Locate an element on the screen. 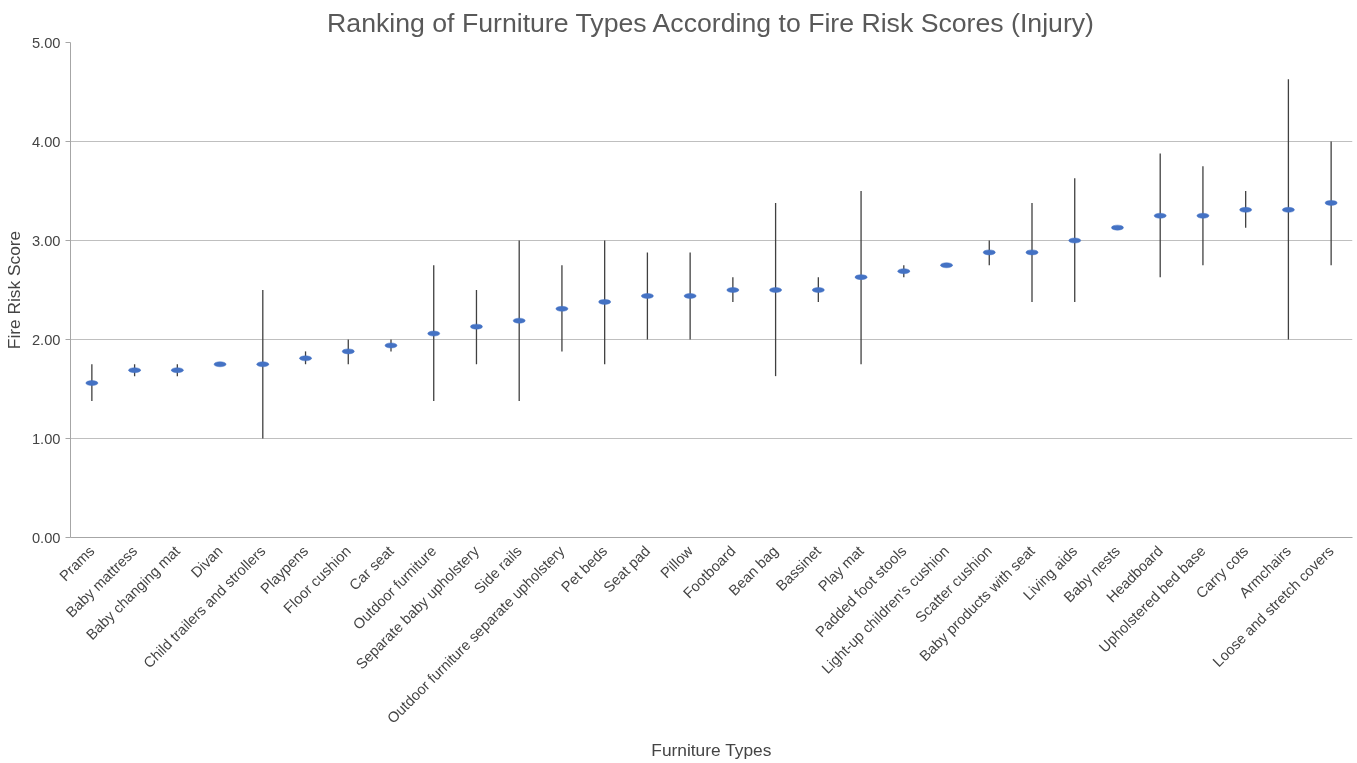 This screenshot has width=1357, height=763. y-tick-label: 0.00 is located at coordinates (46, 537).